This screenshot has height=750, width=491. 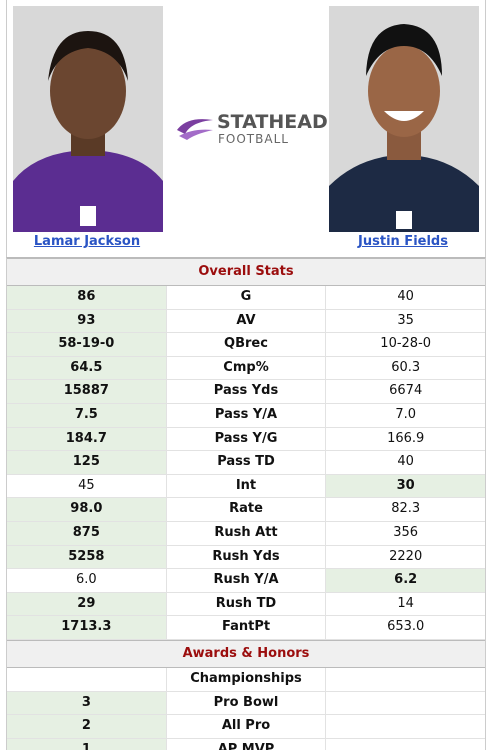 I want to click on stat-name: Cmp%, so click(x=246, y=368).